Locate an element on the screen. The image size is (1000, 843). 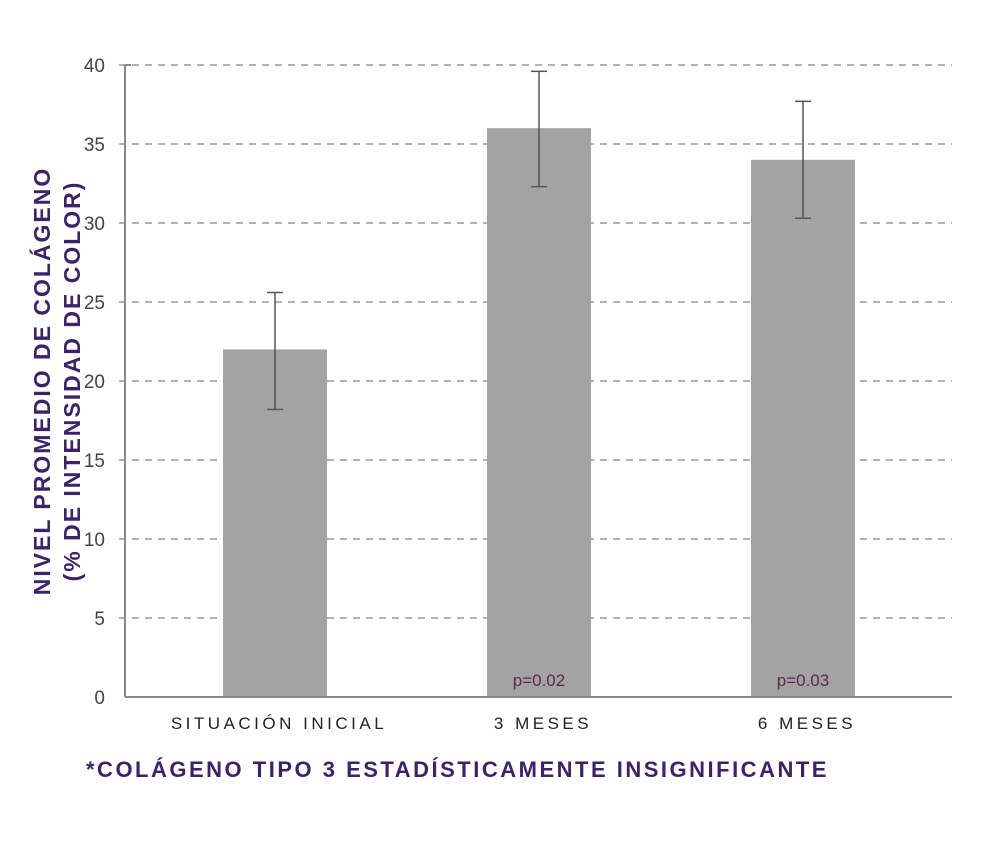
y-tick-label: 5 is located at coordinates (99, 619).